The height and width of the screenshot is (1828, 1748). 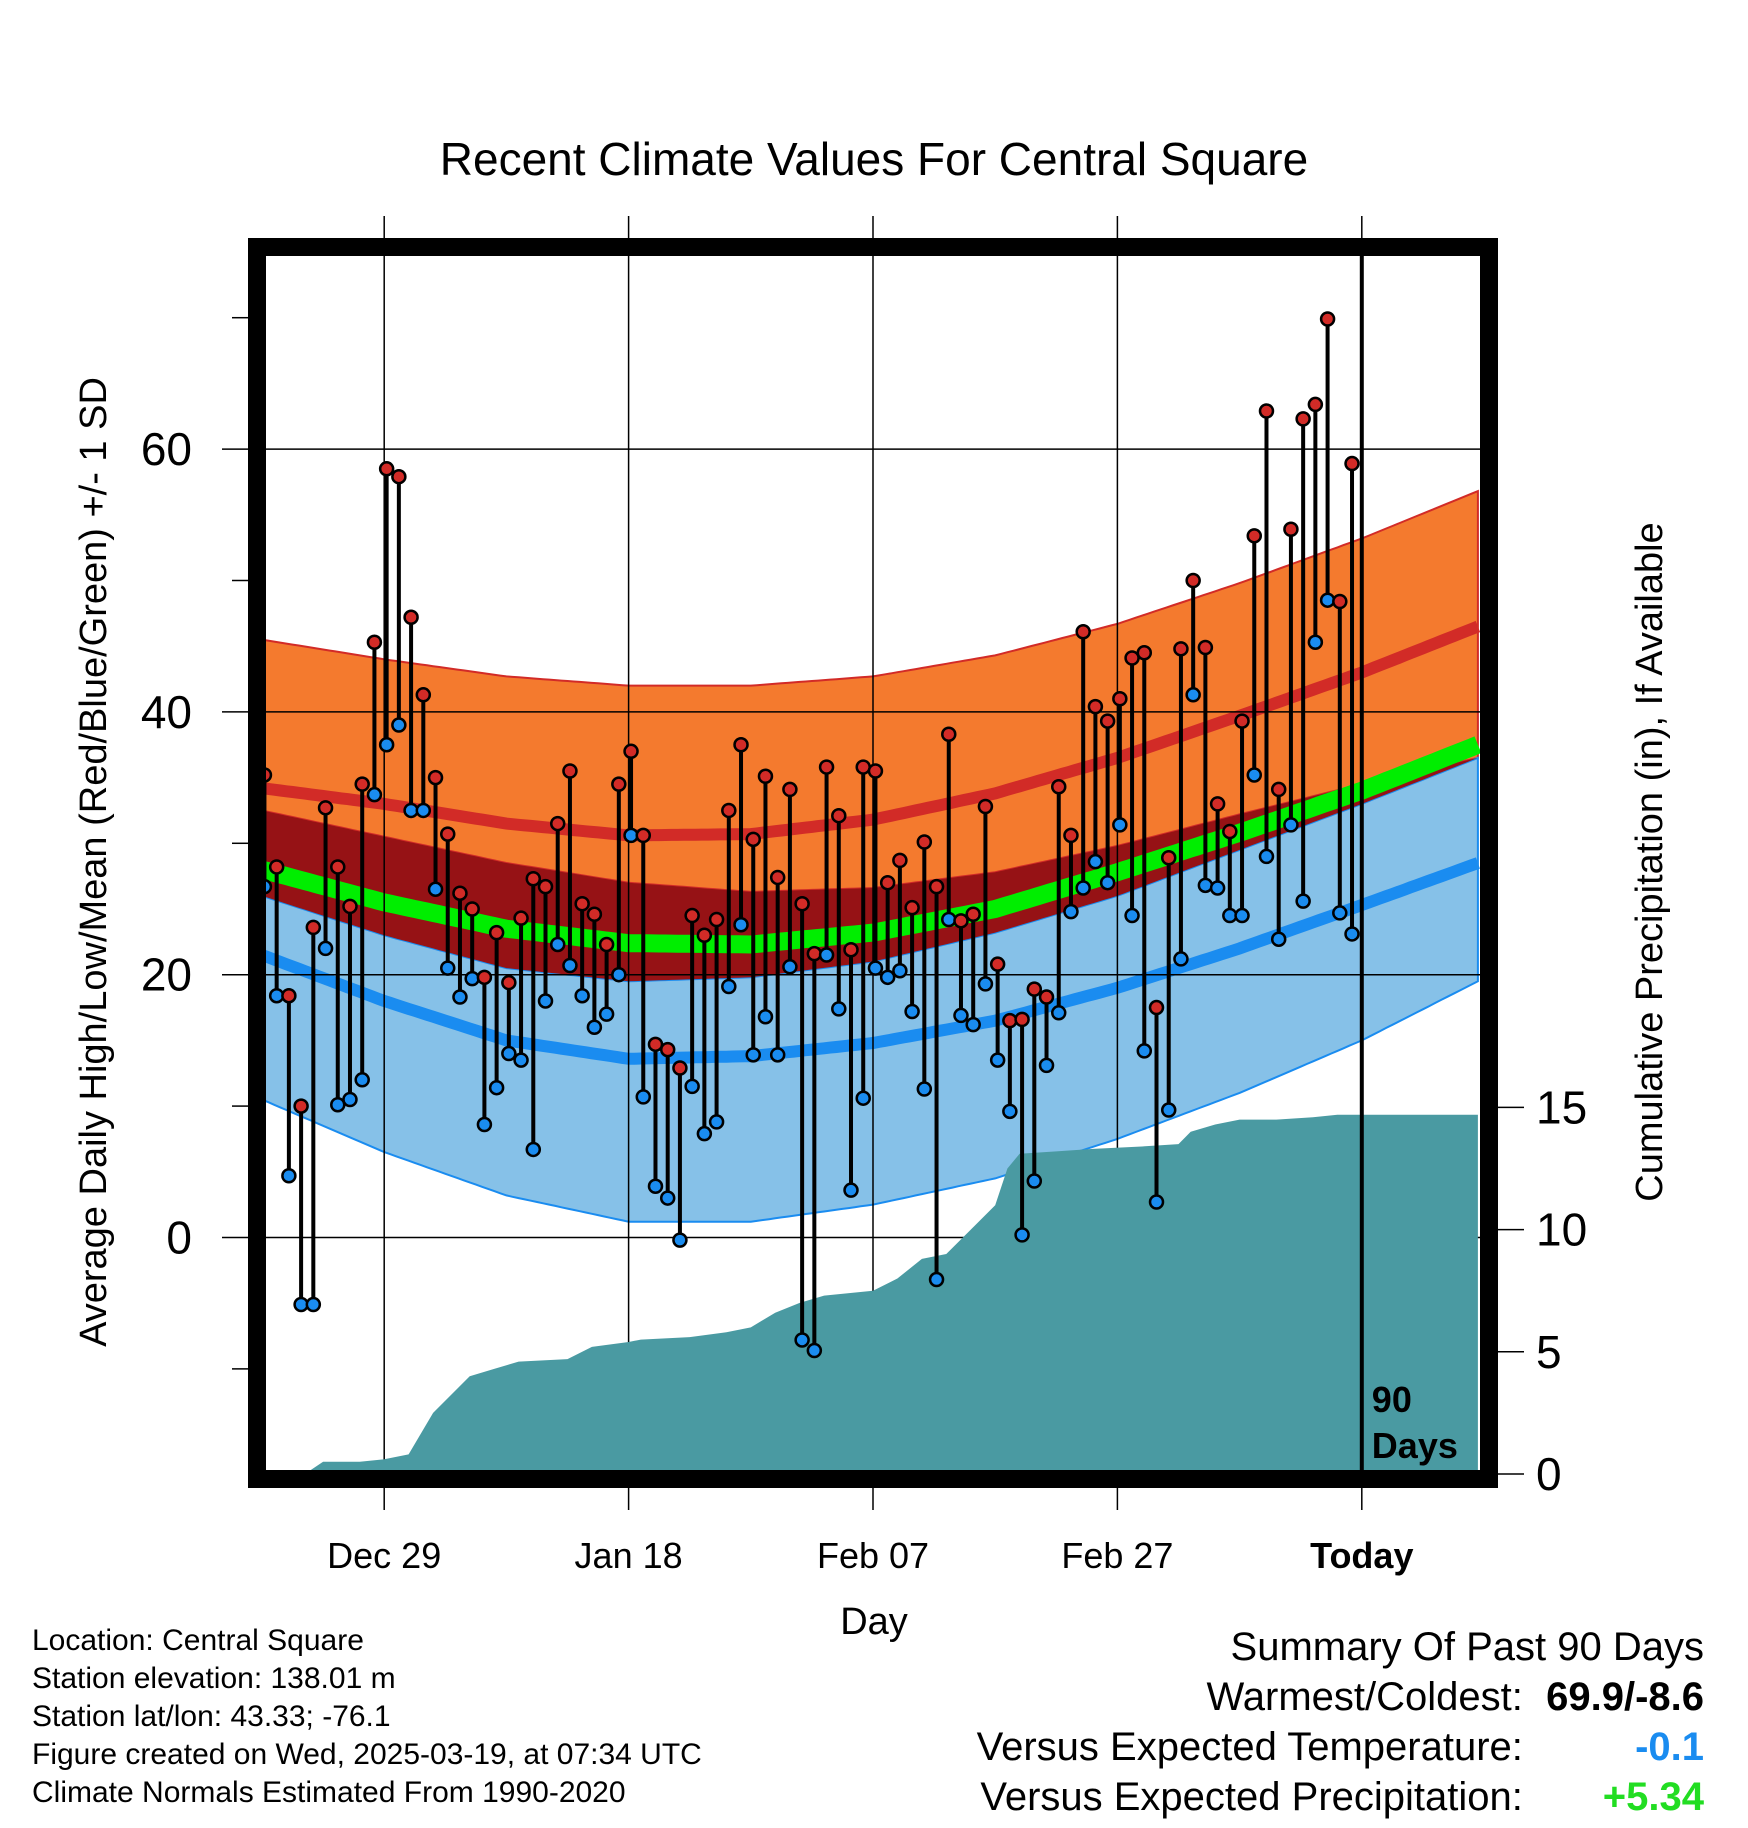 What do you see at coordinates (870, 869) in the screenshot?
I see `overlap-band` at bounding box center [870, 869].